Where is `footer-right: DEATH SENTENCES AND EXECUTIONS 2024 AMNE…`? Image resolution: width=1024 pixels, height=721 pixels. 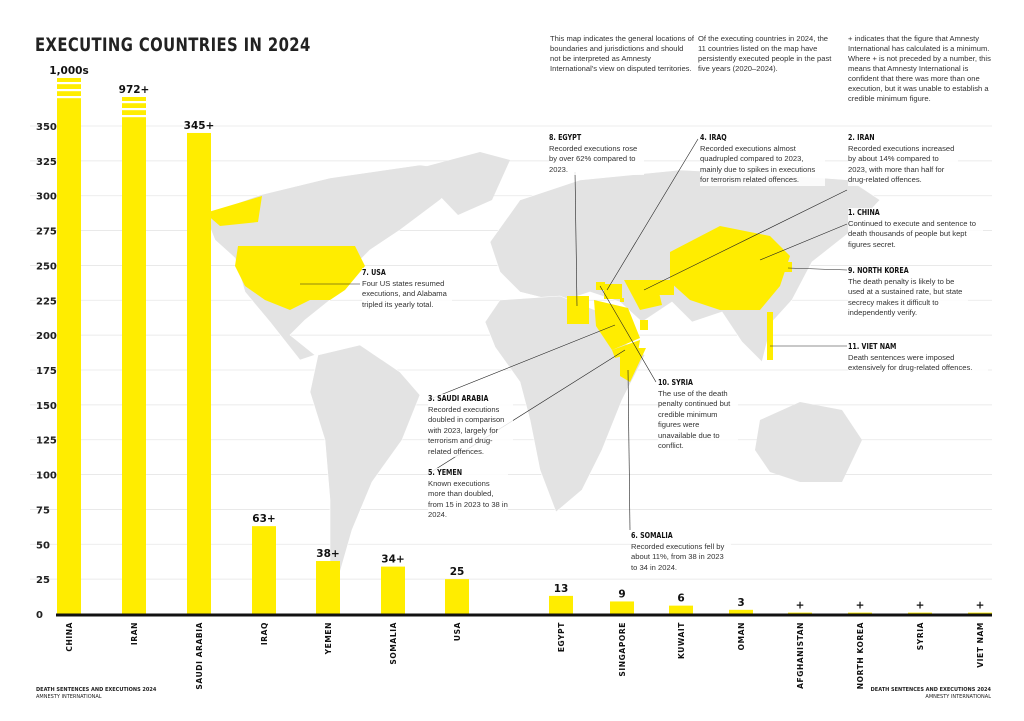
footer-right: DEATH SENTENCES AND EXECUTIONS 2024 AMNE… is located at coordinates (931, 694).